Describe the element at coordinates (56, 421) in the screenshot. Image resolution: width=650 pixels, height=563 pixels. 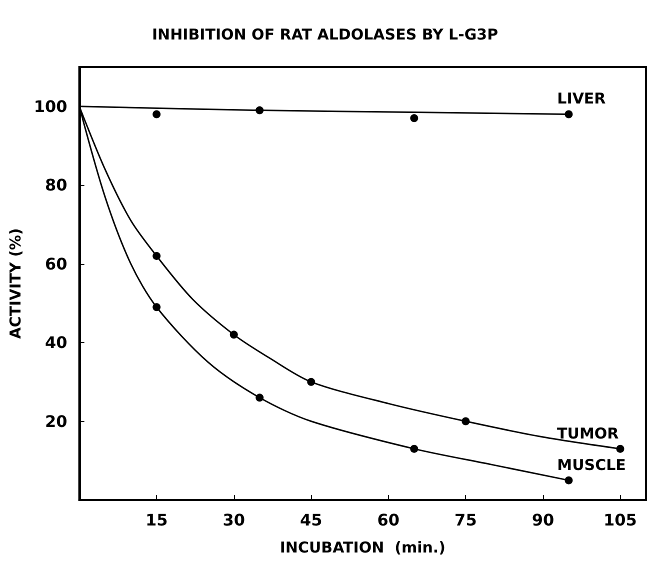
I see `y-tick-label: 20` at that location.